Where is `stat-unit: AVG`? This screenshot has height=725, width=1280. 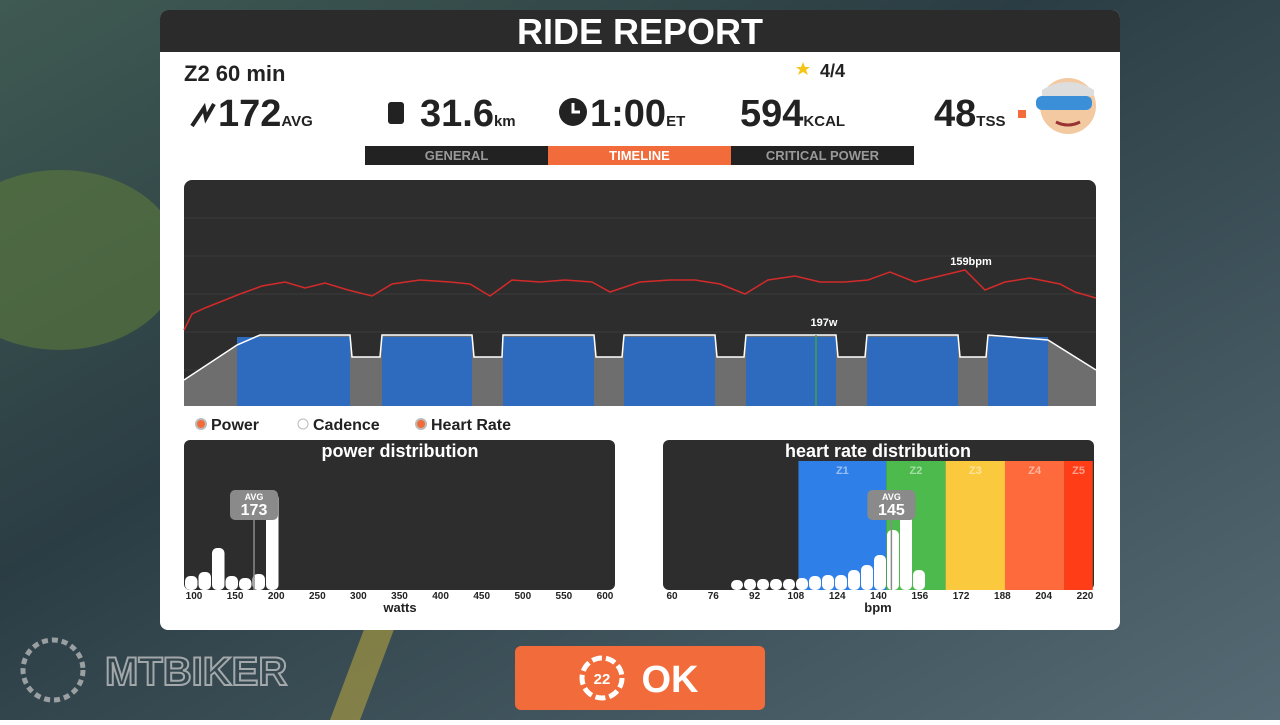
stat-unit: AVG is located at coordinates (296, 121).